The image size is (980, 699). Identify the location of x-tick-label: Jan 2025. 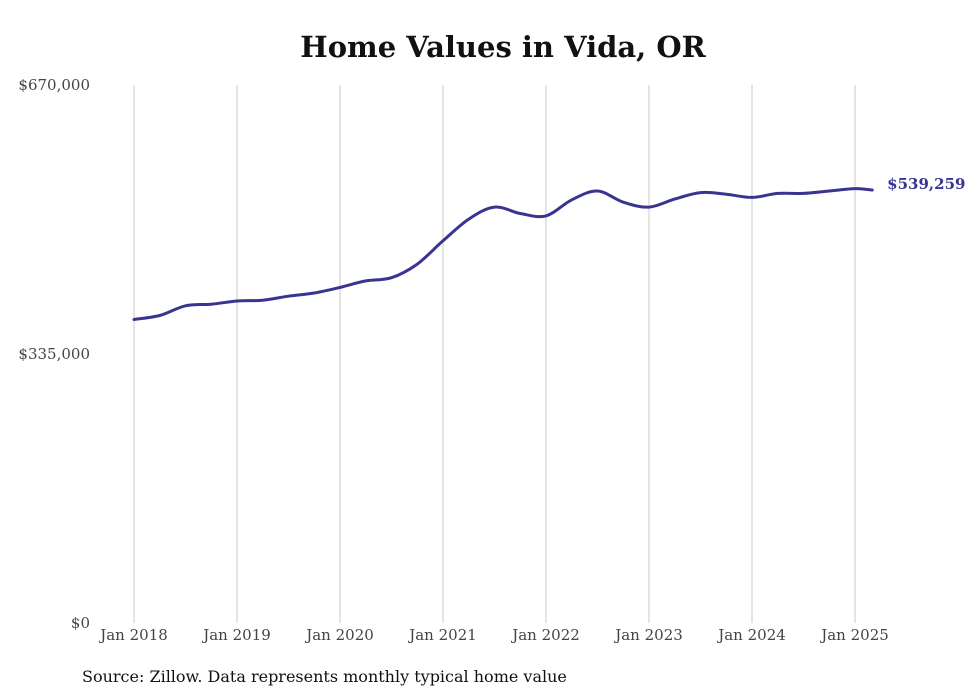
(854, 635).